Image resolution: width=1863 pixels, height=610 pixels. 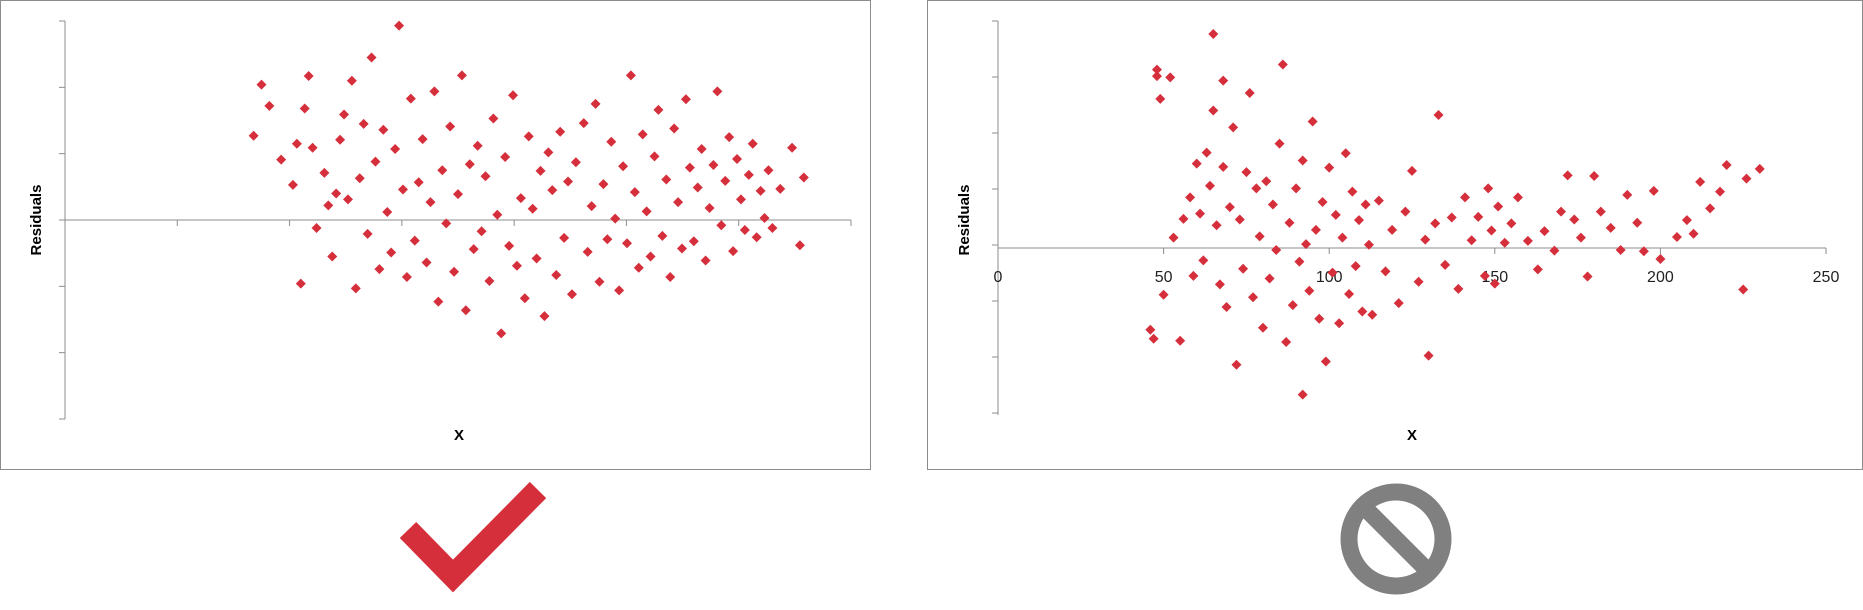 What do you see at coordinates (459, 435) in the screenshot?
I see `x-axis-label: X` at bounding box center [459, 435].